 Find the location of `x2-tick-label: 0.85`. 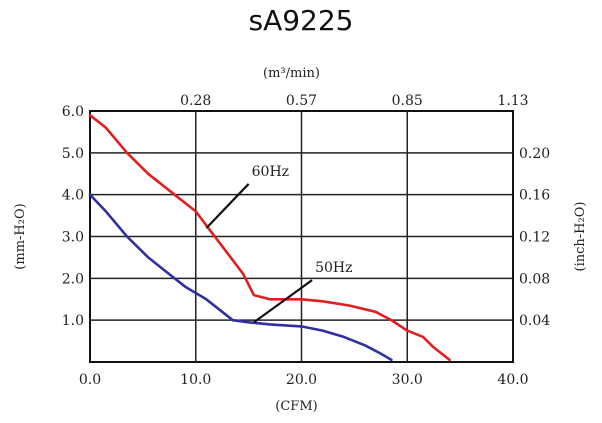

x2-tick-label: 0.85 is located at coordinates (407, 101).